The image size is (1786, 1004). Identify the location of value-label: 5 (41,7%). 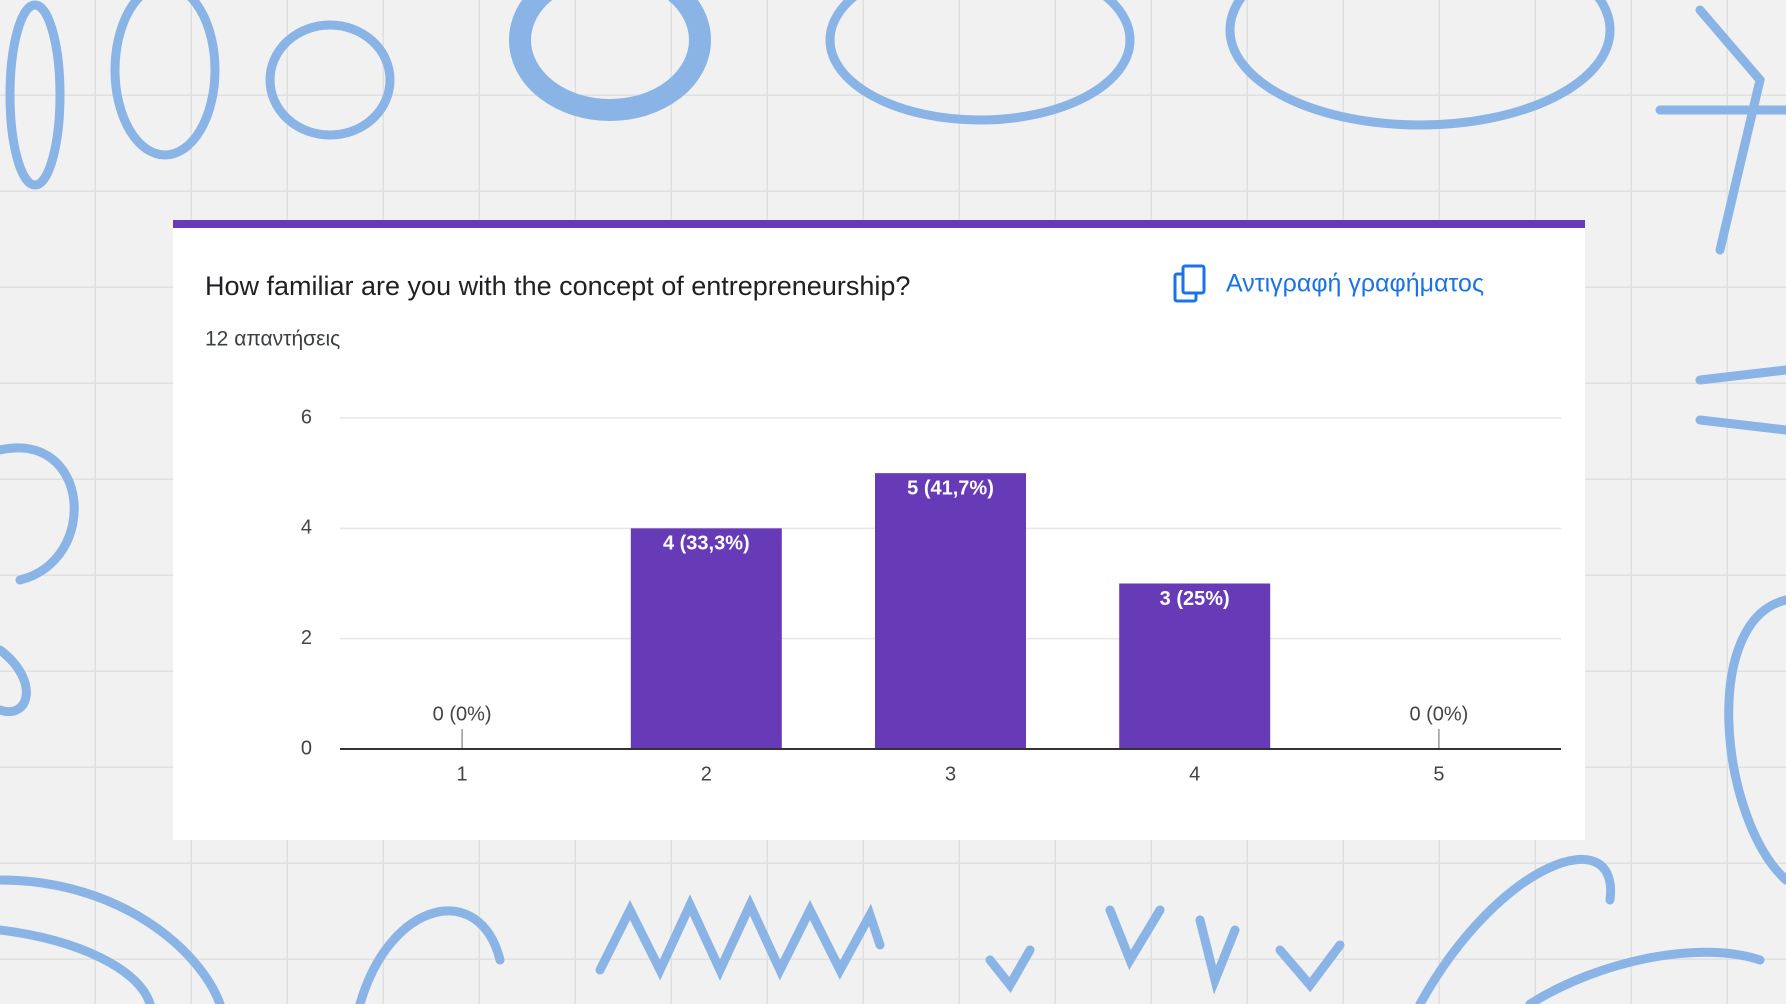
(950, 488).